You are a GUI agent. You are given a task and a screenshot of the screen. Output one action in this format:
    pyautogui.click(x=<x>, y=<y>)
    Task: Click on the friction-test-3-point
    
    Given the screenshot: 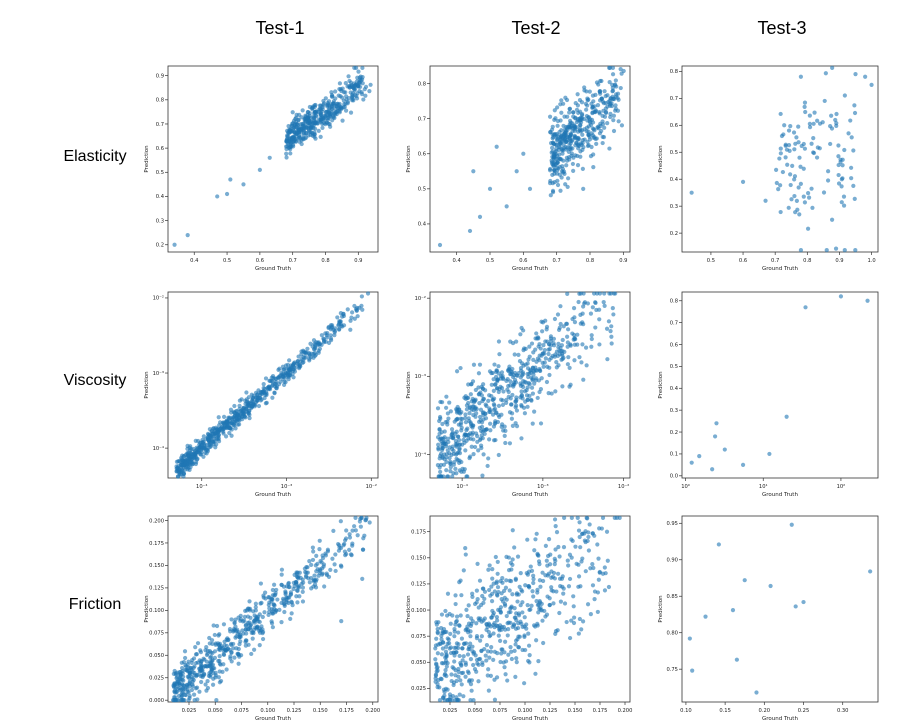 What is the action you would take?
    pyautogui.click(x=770, y=586)
    